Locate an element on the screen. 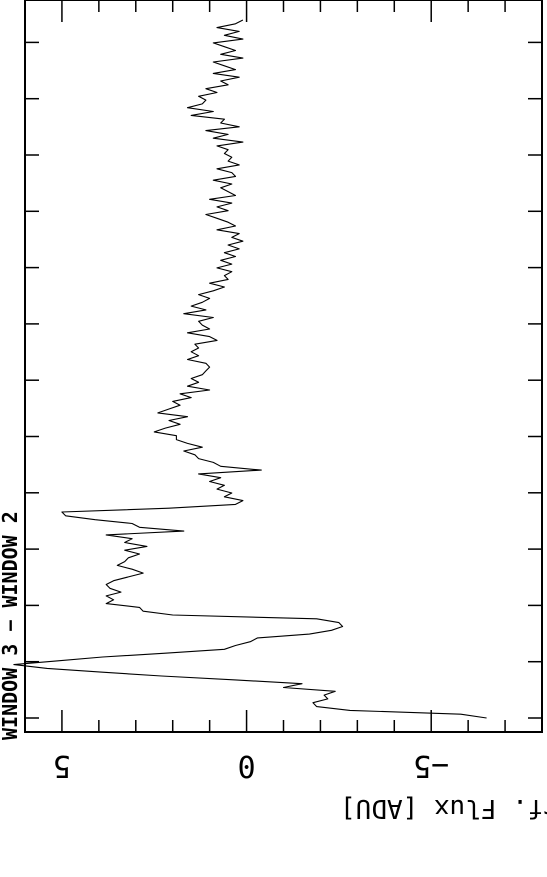 This screenshot has height=877, width=547. y-axis-label: Mean Interf. Flux [ADU] is located at coordinates (443, 808).